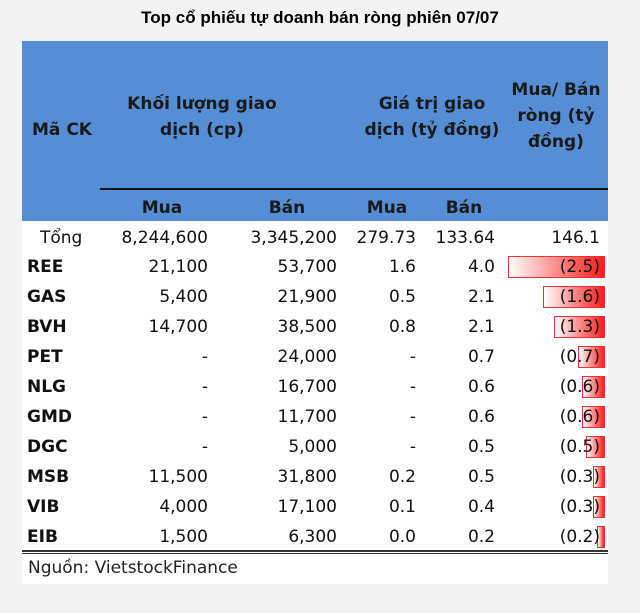 The image size is (640, 613). I want to click on total-row: Tổng 8,244,600 3,345,200 279.73 133.64 146.1, so click(315, 238).